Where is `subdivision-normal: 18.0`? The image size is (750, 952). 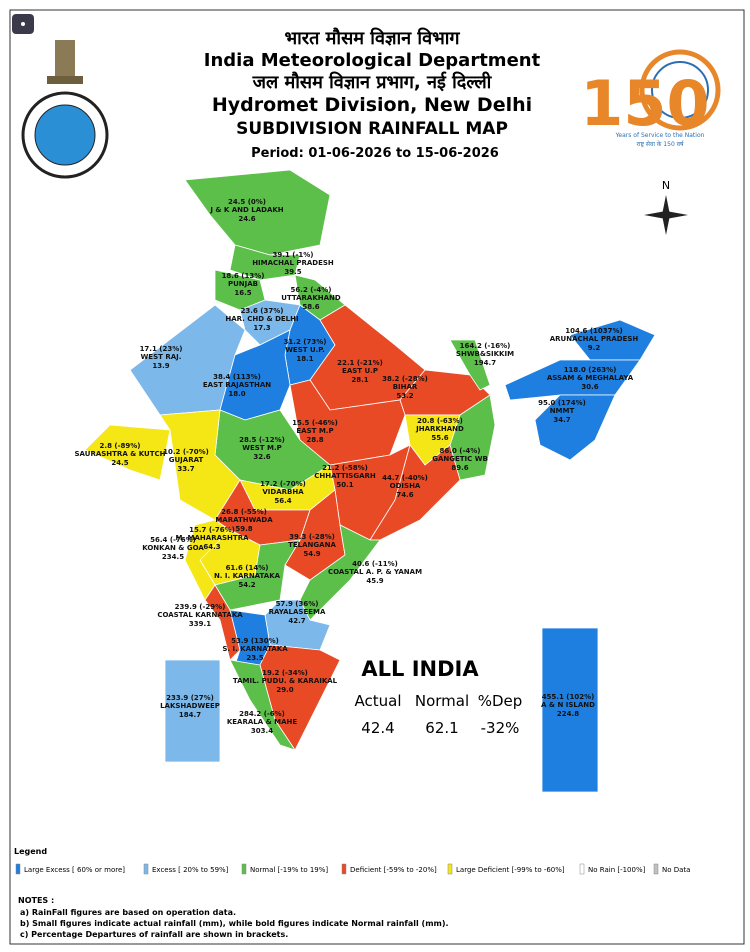
subdivision-normal: 18.0 is located at coordinates (236, 394).